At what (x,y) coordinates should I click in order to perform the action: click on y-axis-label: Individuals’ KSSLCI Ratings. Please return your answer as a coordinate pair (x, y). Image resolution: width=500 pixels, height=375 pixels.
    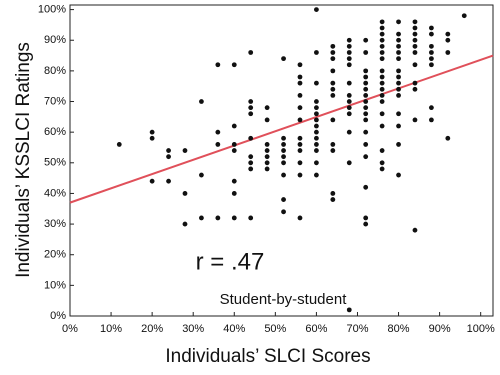
    Looking at the image, I should click on (23, 160).